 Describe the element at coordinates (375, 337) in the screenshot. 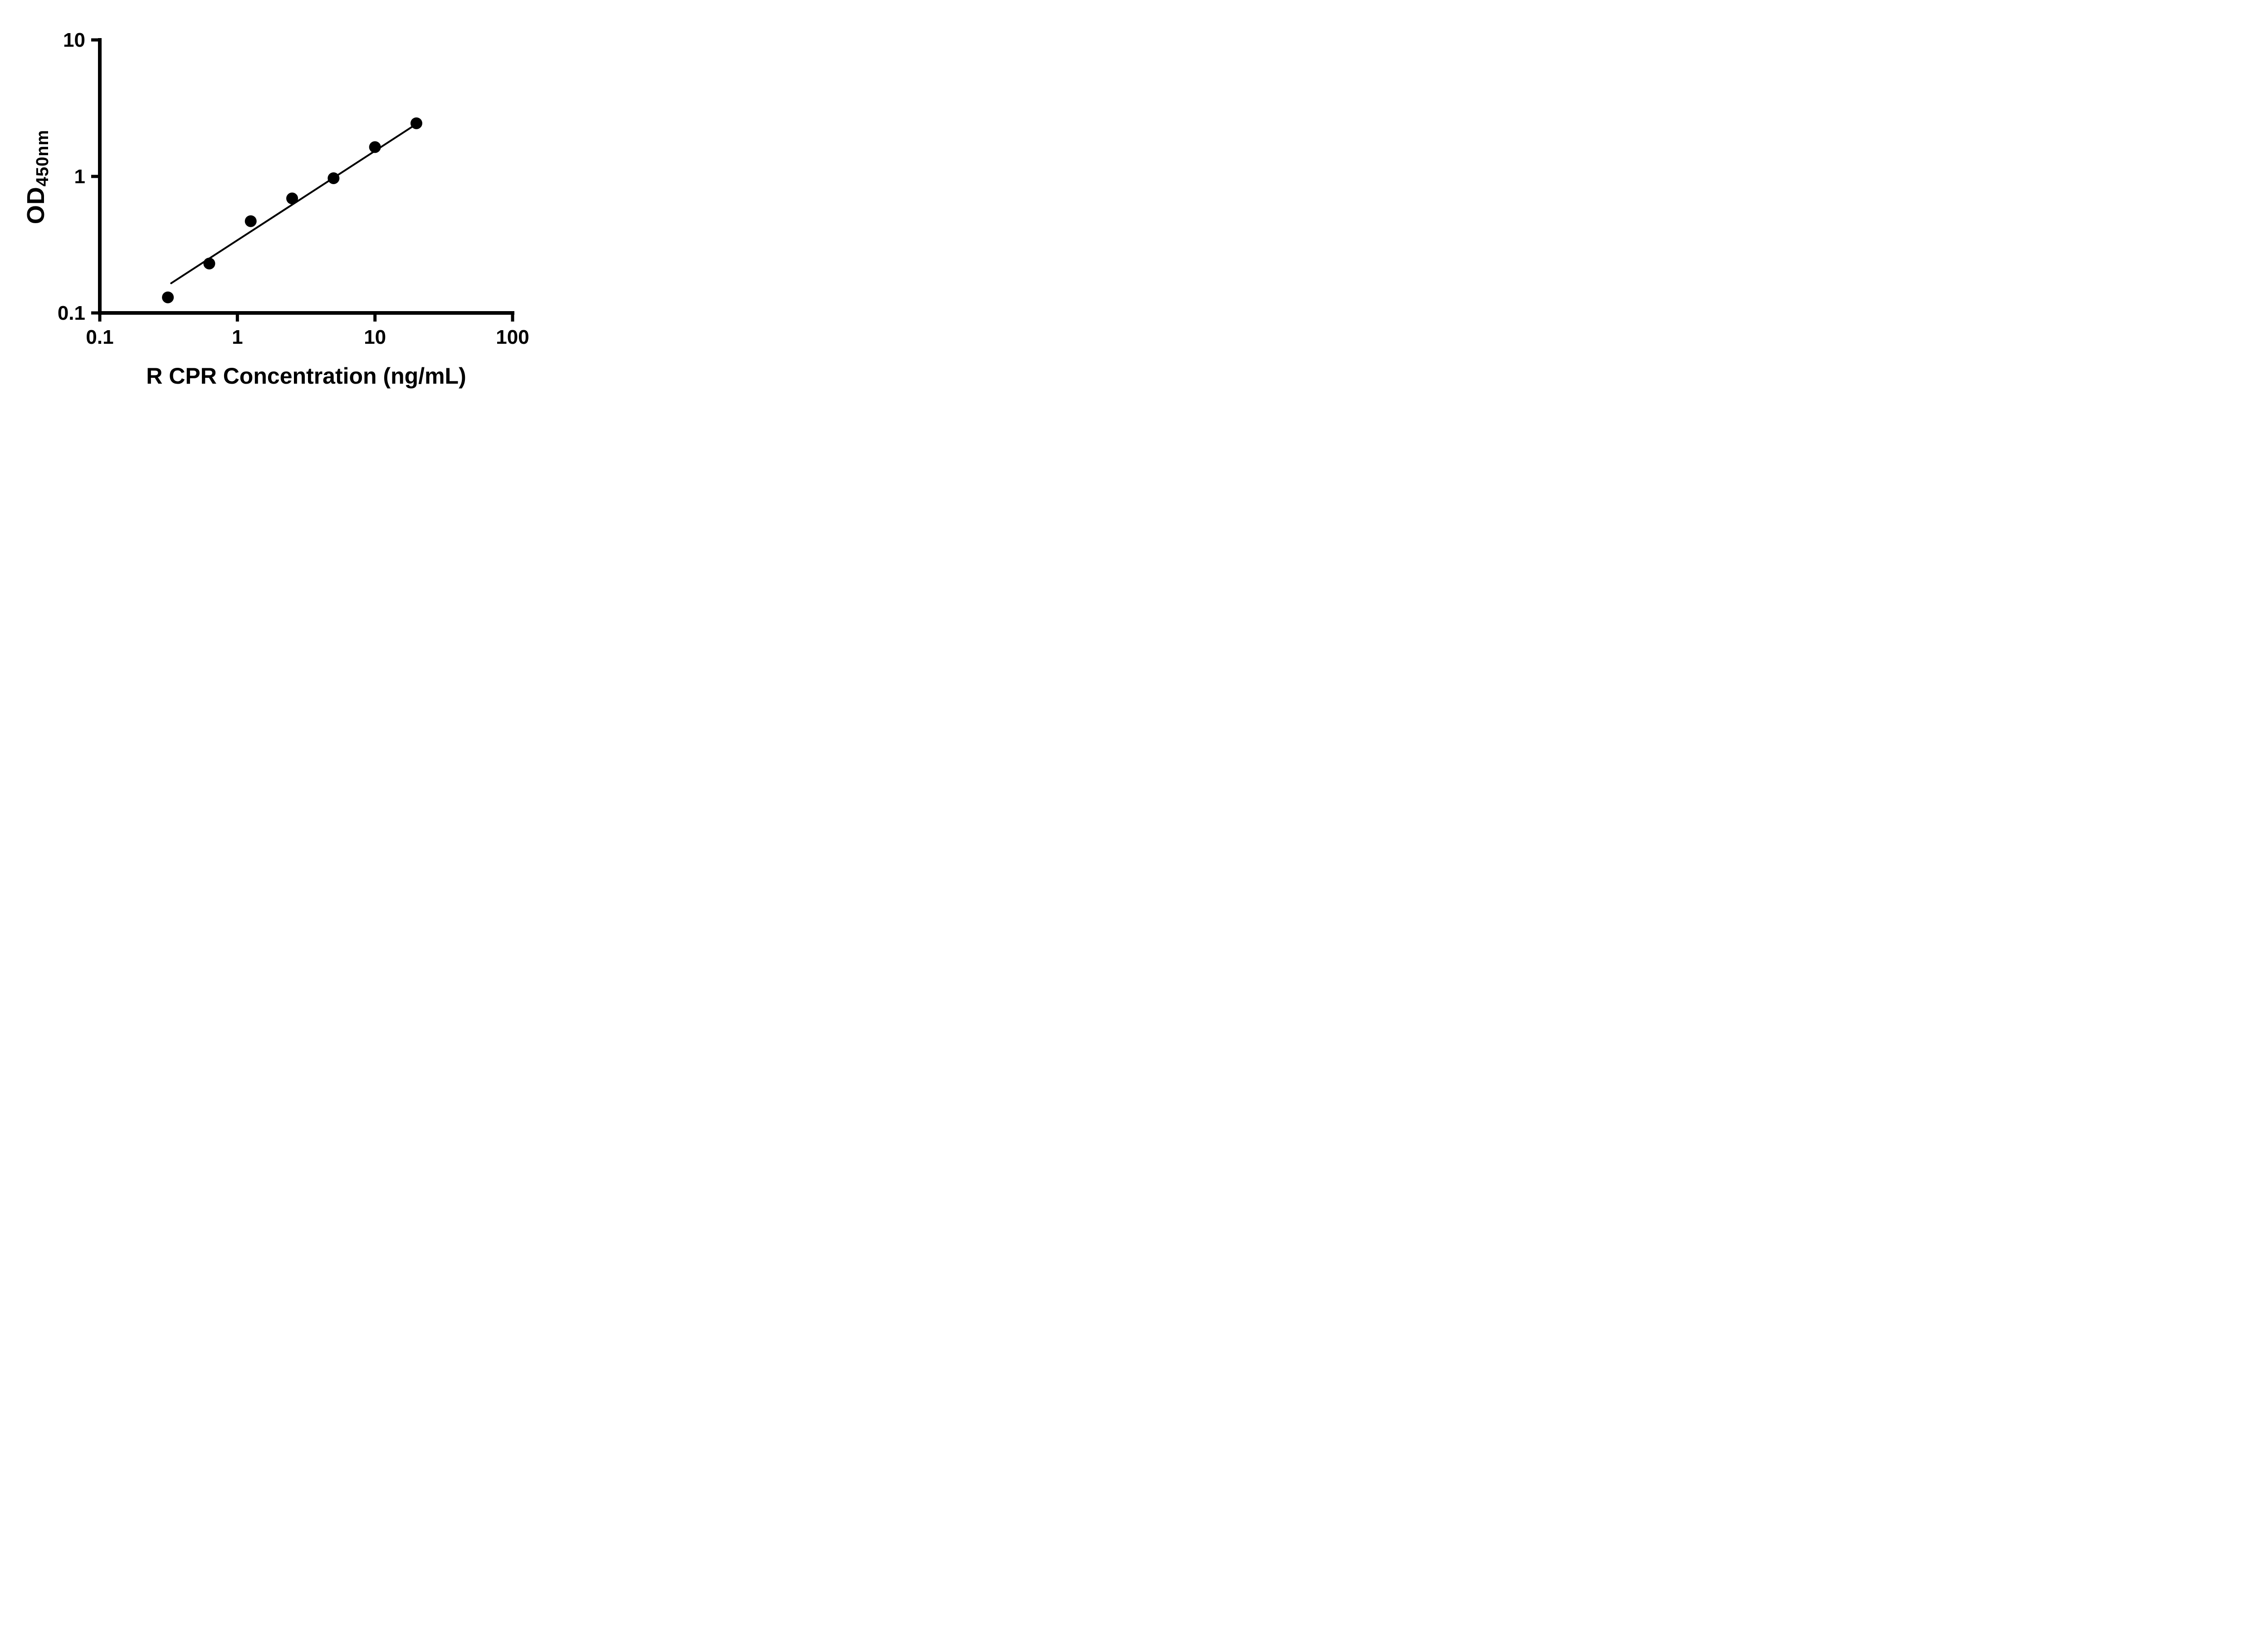

I see `x-tick-label: 10` at that location.